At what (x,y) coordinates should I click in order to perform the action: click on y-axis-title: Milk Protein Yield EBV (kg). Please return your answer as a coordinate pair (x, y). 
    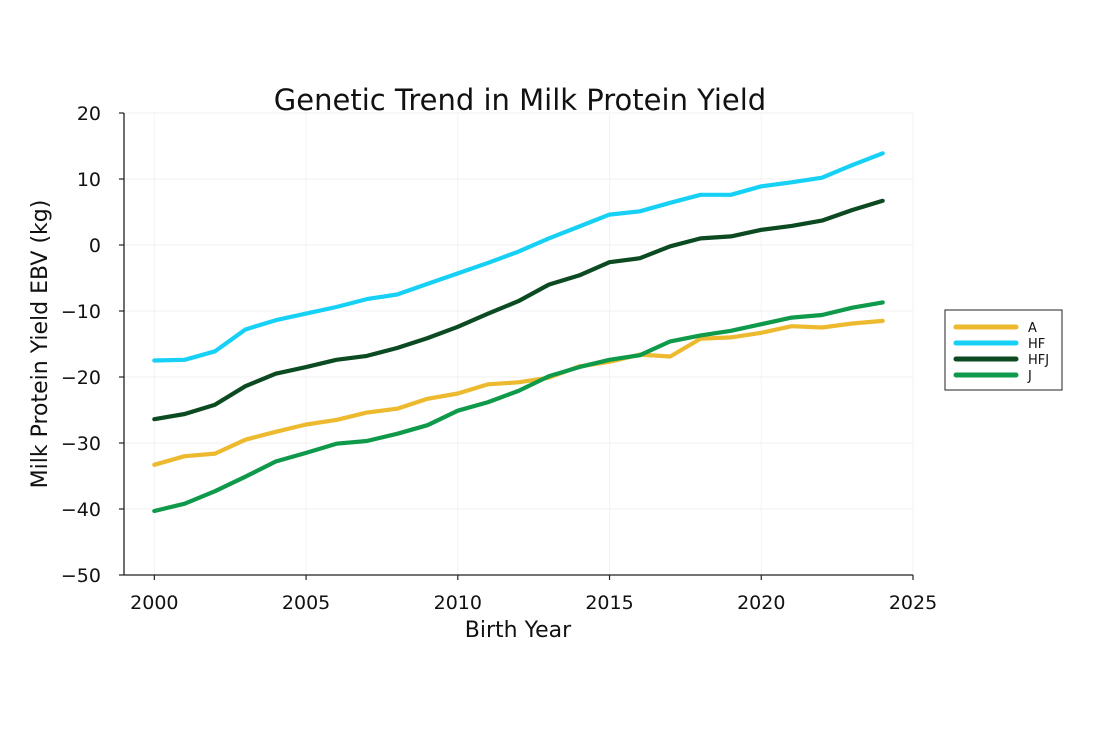
    Looking at the image, I should click on (40, 344).